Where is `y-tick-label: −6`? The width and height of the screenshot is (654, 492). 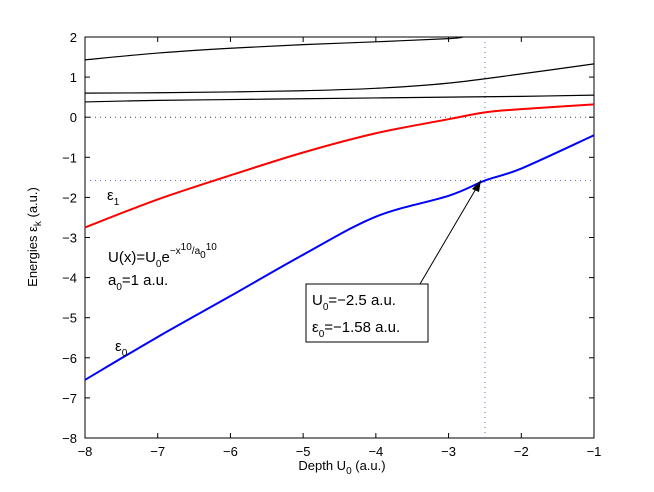
y-tick-label: −6 is located at coordinates (69, 358).